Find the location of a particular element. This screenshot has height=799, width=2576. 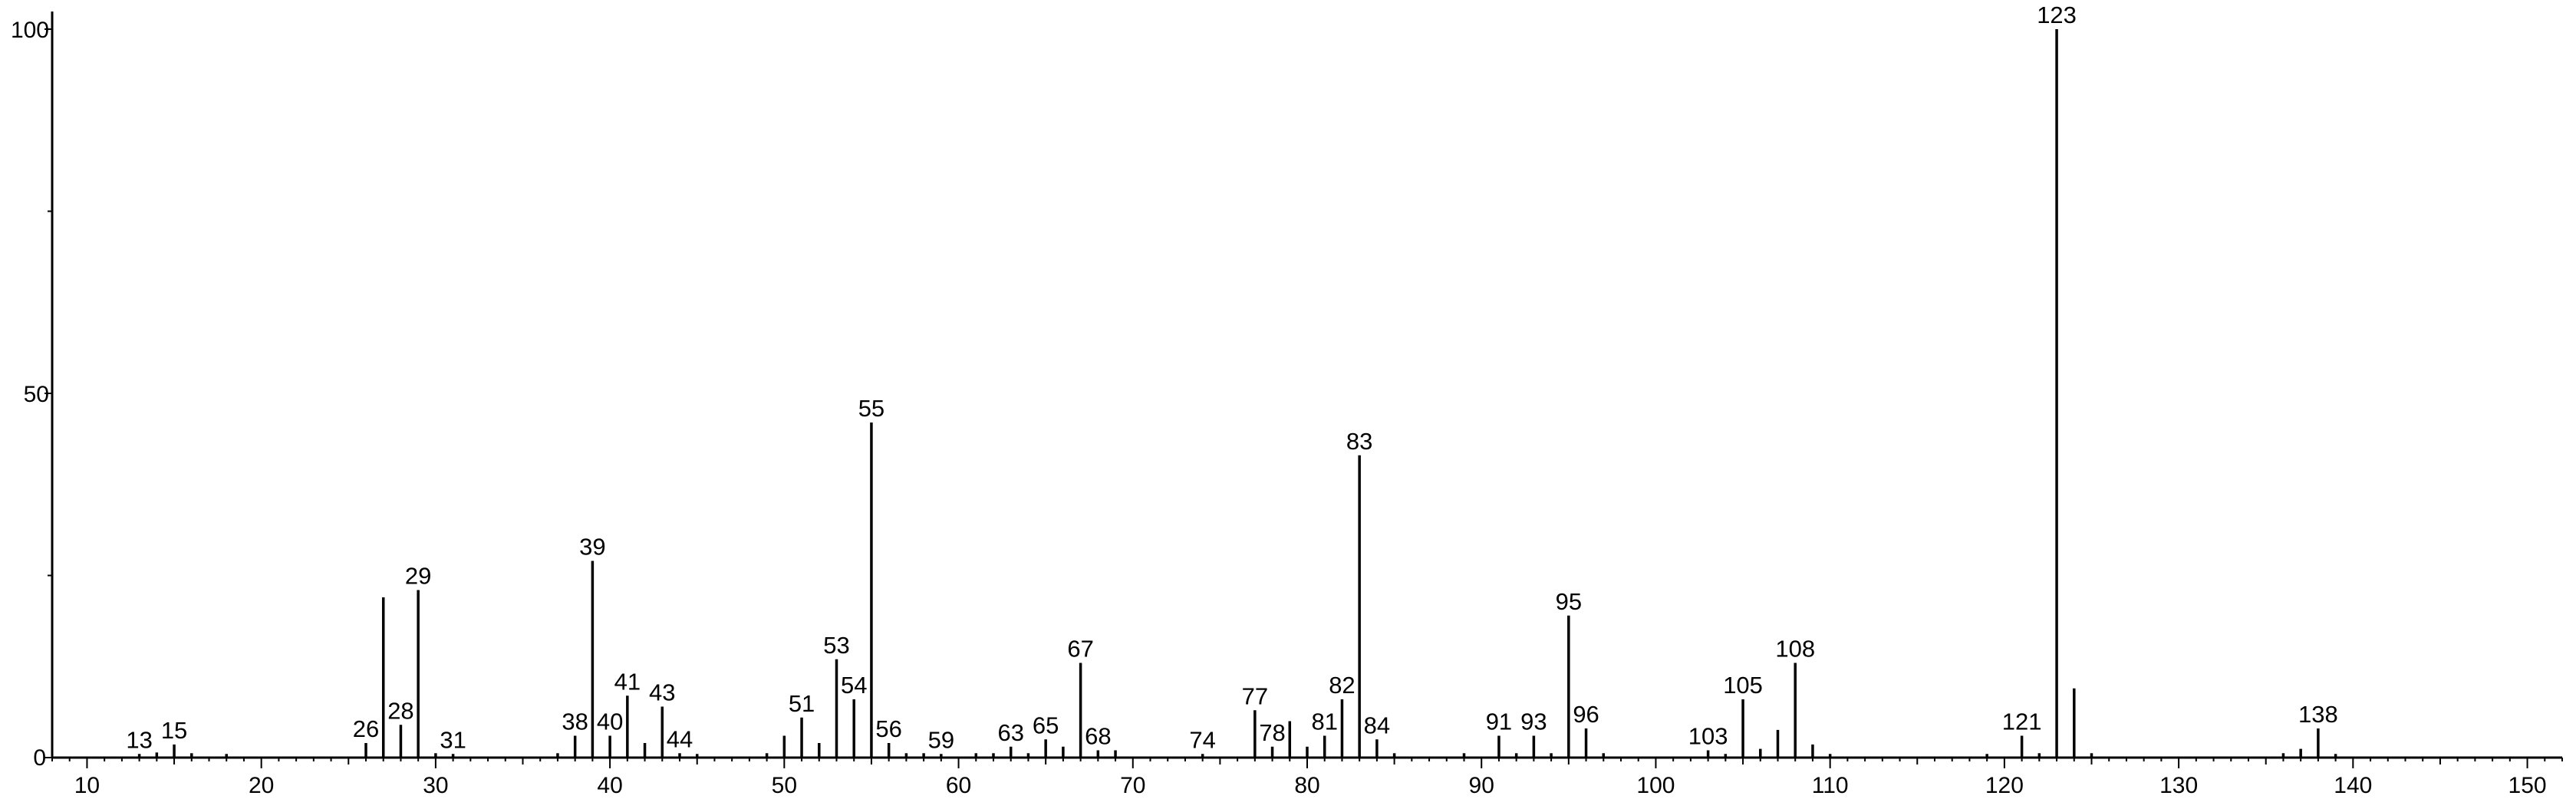

x-tick-label: 110 is located at coordinates (1830, 785).